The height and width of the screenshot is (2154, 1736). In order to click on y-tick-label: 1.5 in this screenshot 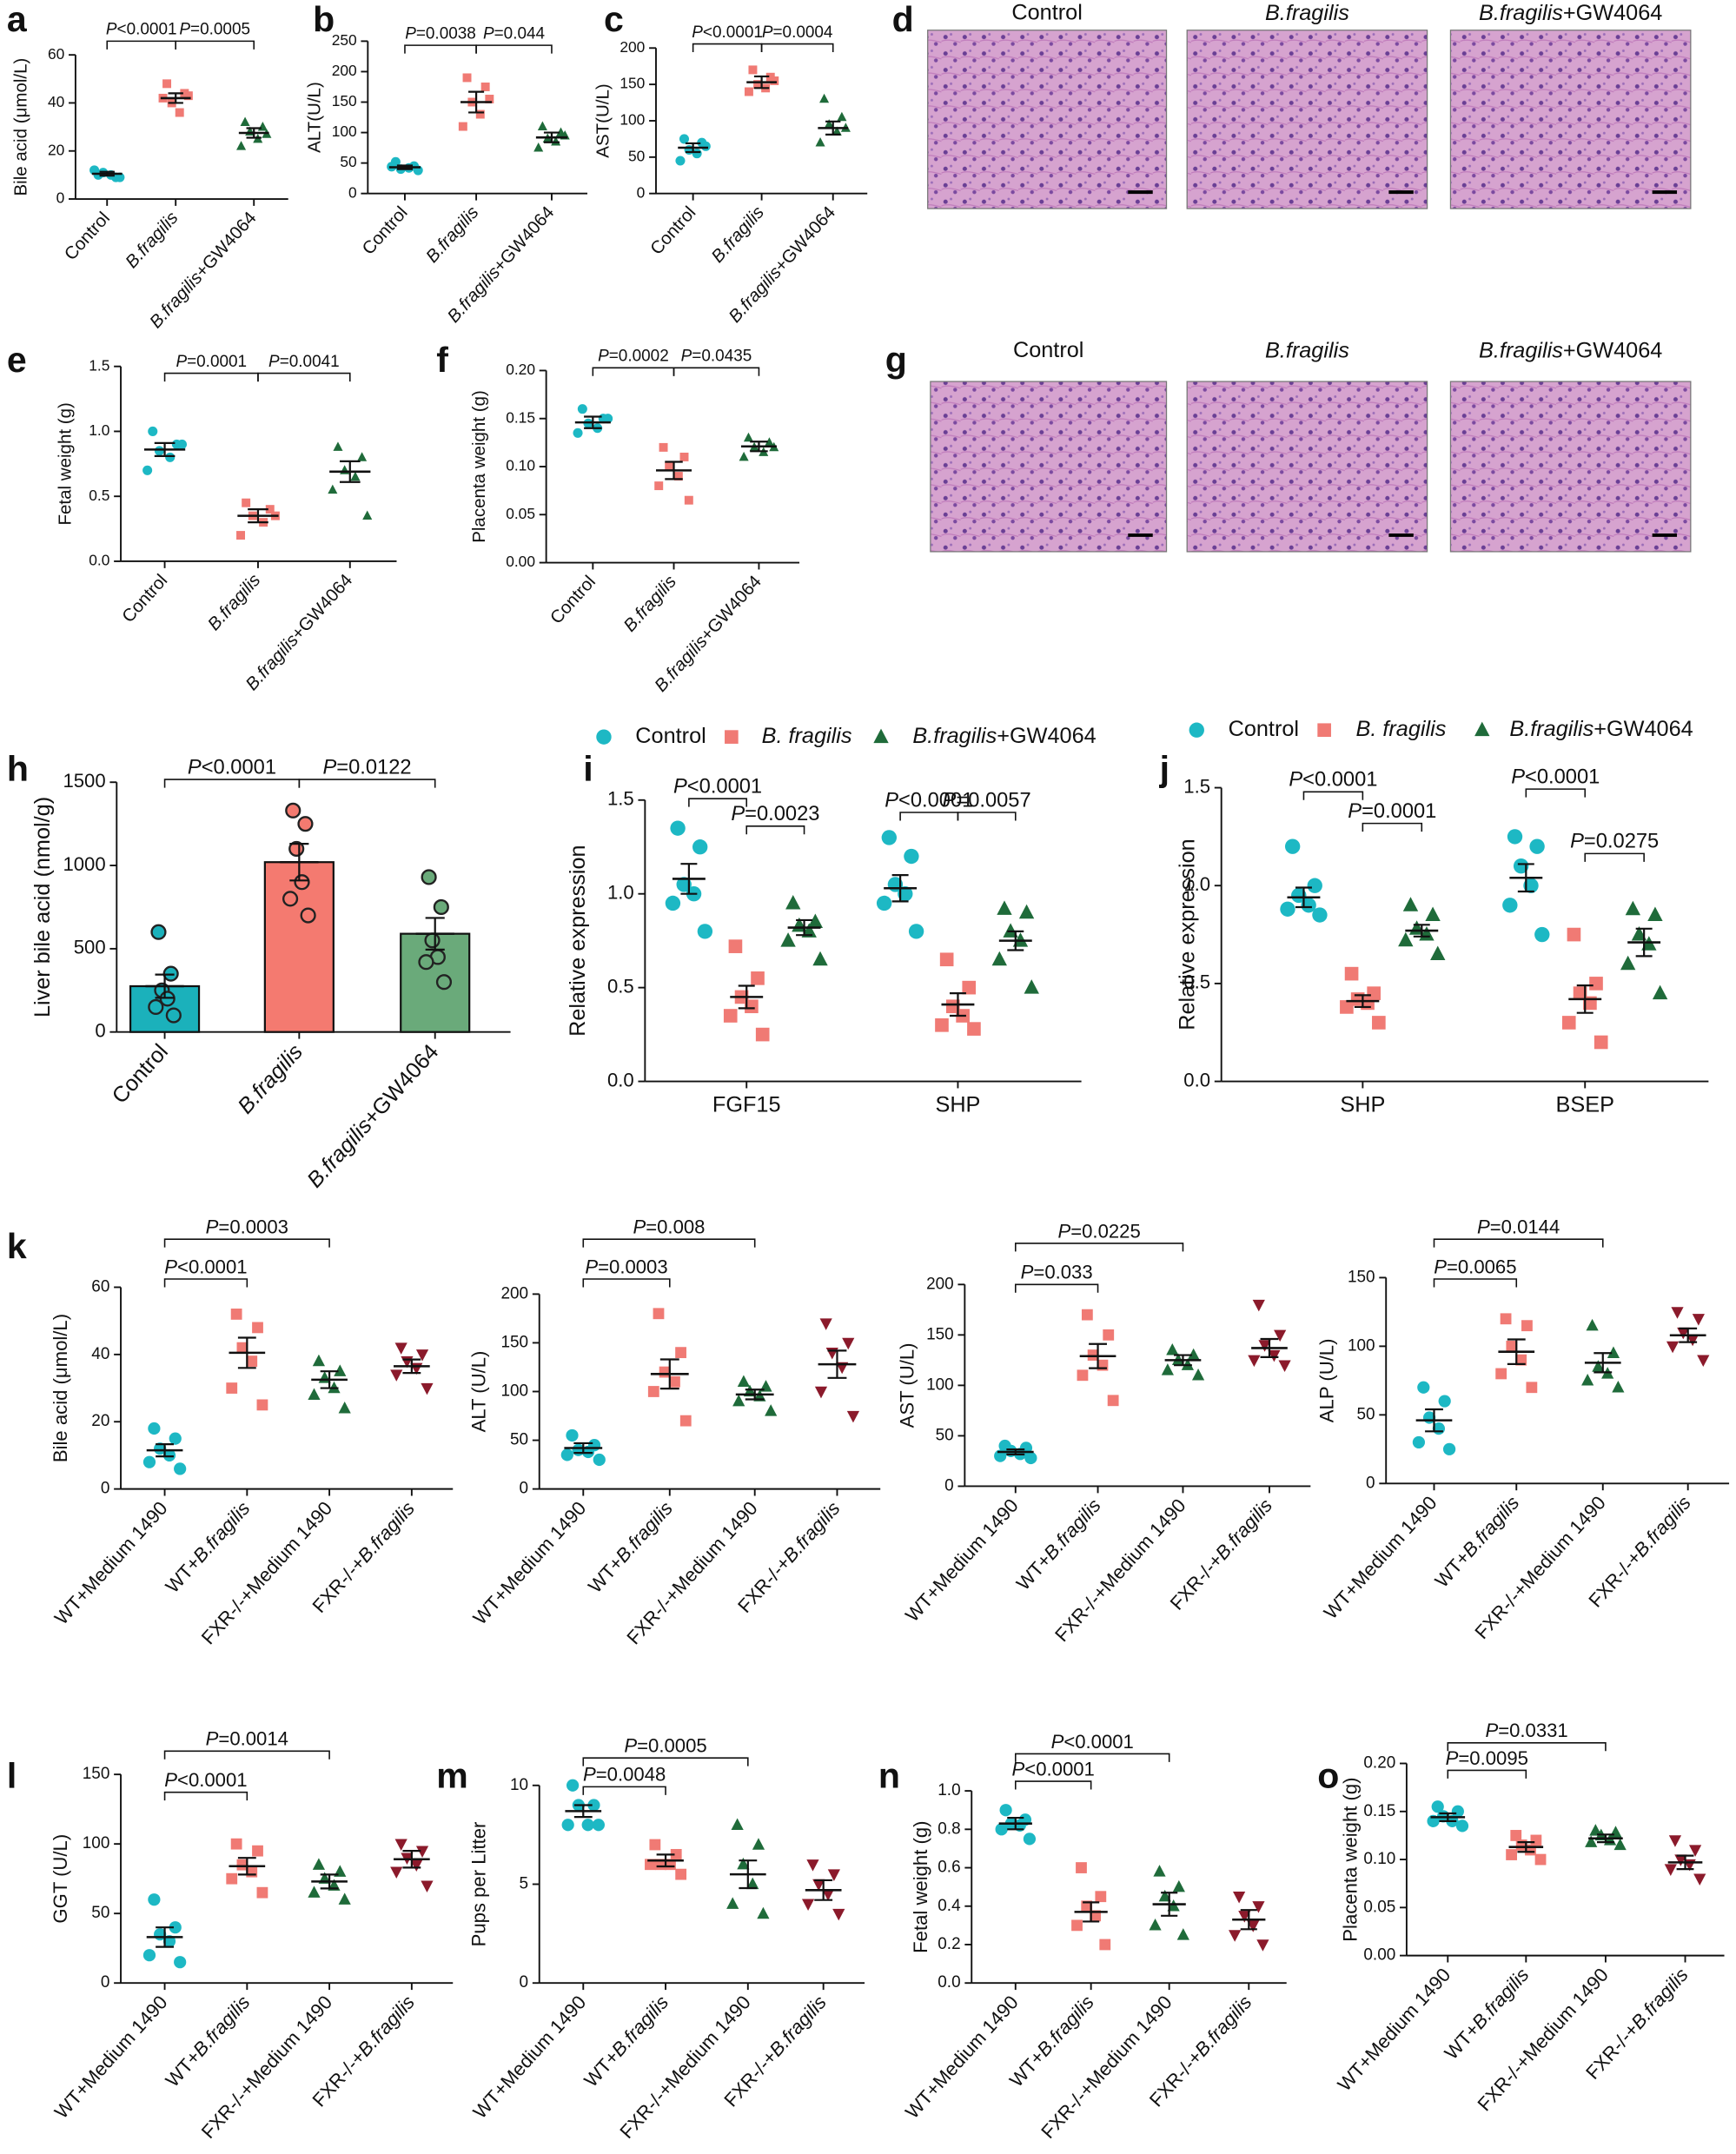, I will do `click(1196, 786)`.